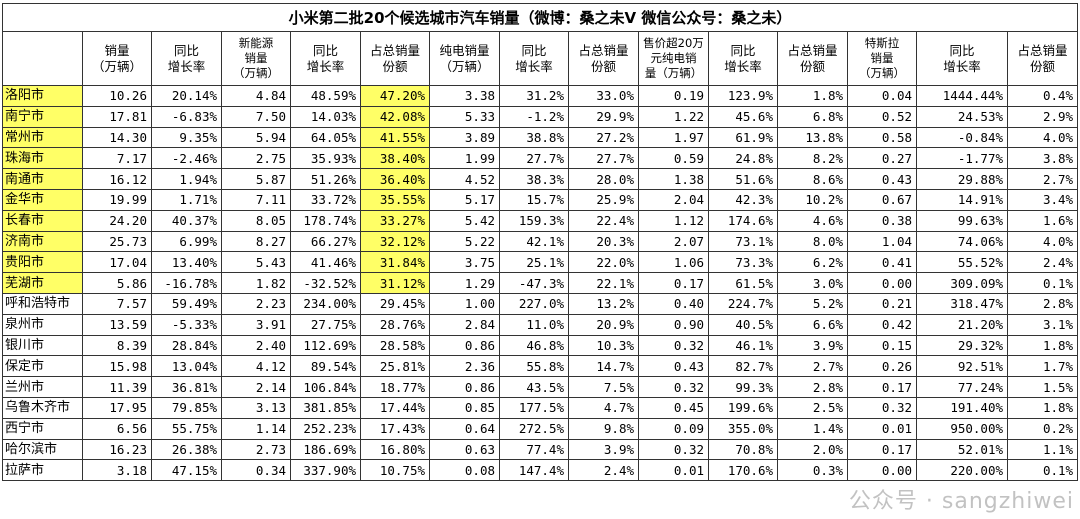 The height and width of the screenshot is (519, 1080). What do you see at coordinates (812, 449) in the screenshot?
I see `data-cell: 2.0%` at bounding box center [812, 449].